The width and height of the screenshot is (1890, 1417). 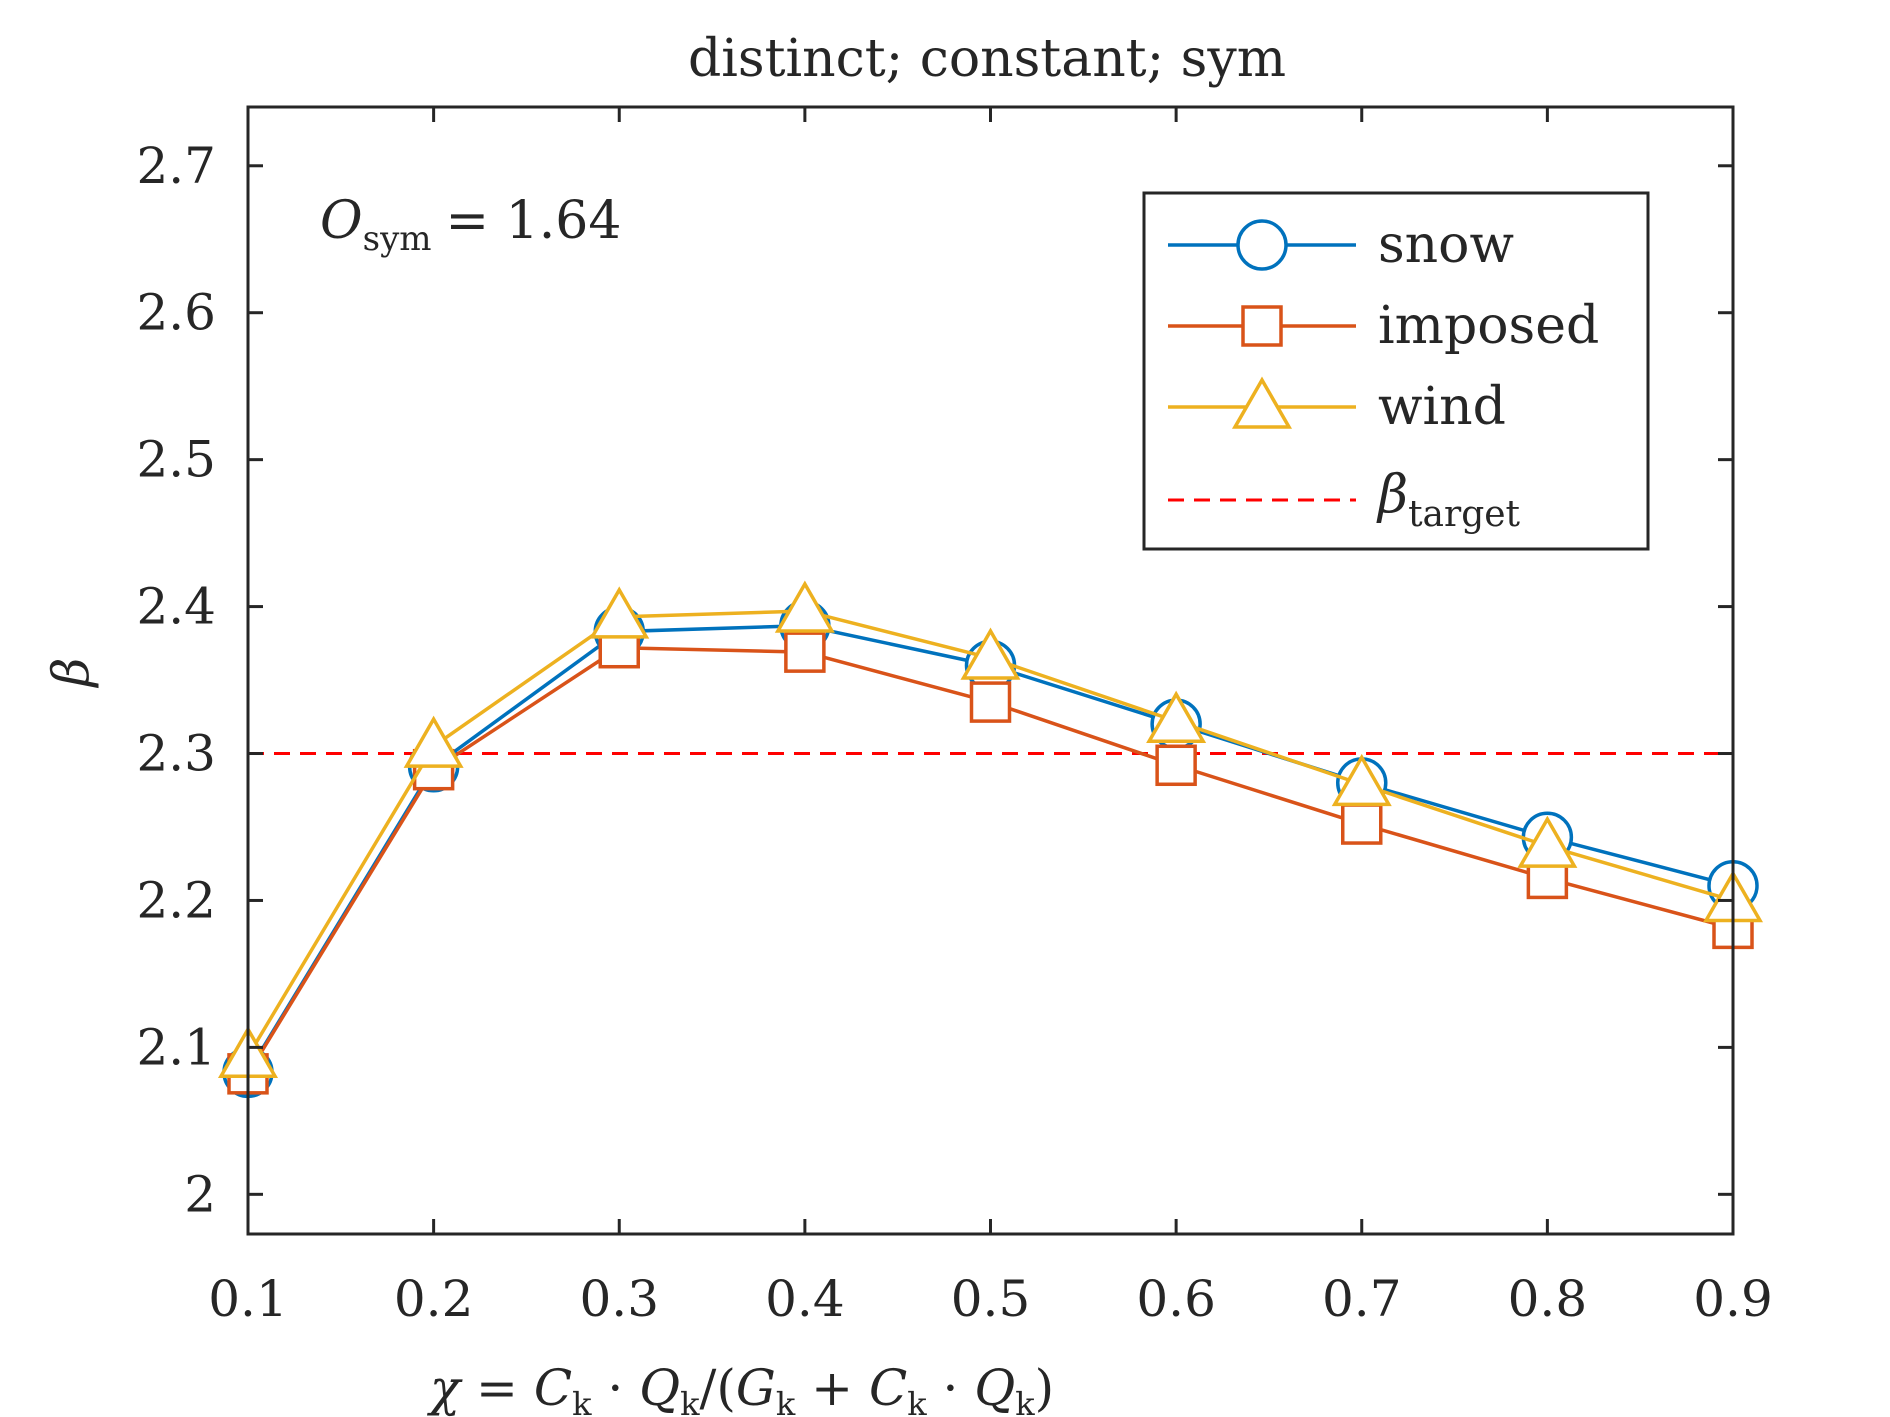 I want to click on chart-title: distinct; constant; sym, so click(x=987, y=59).